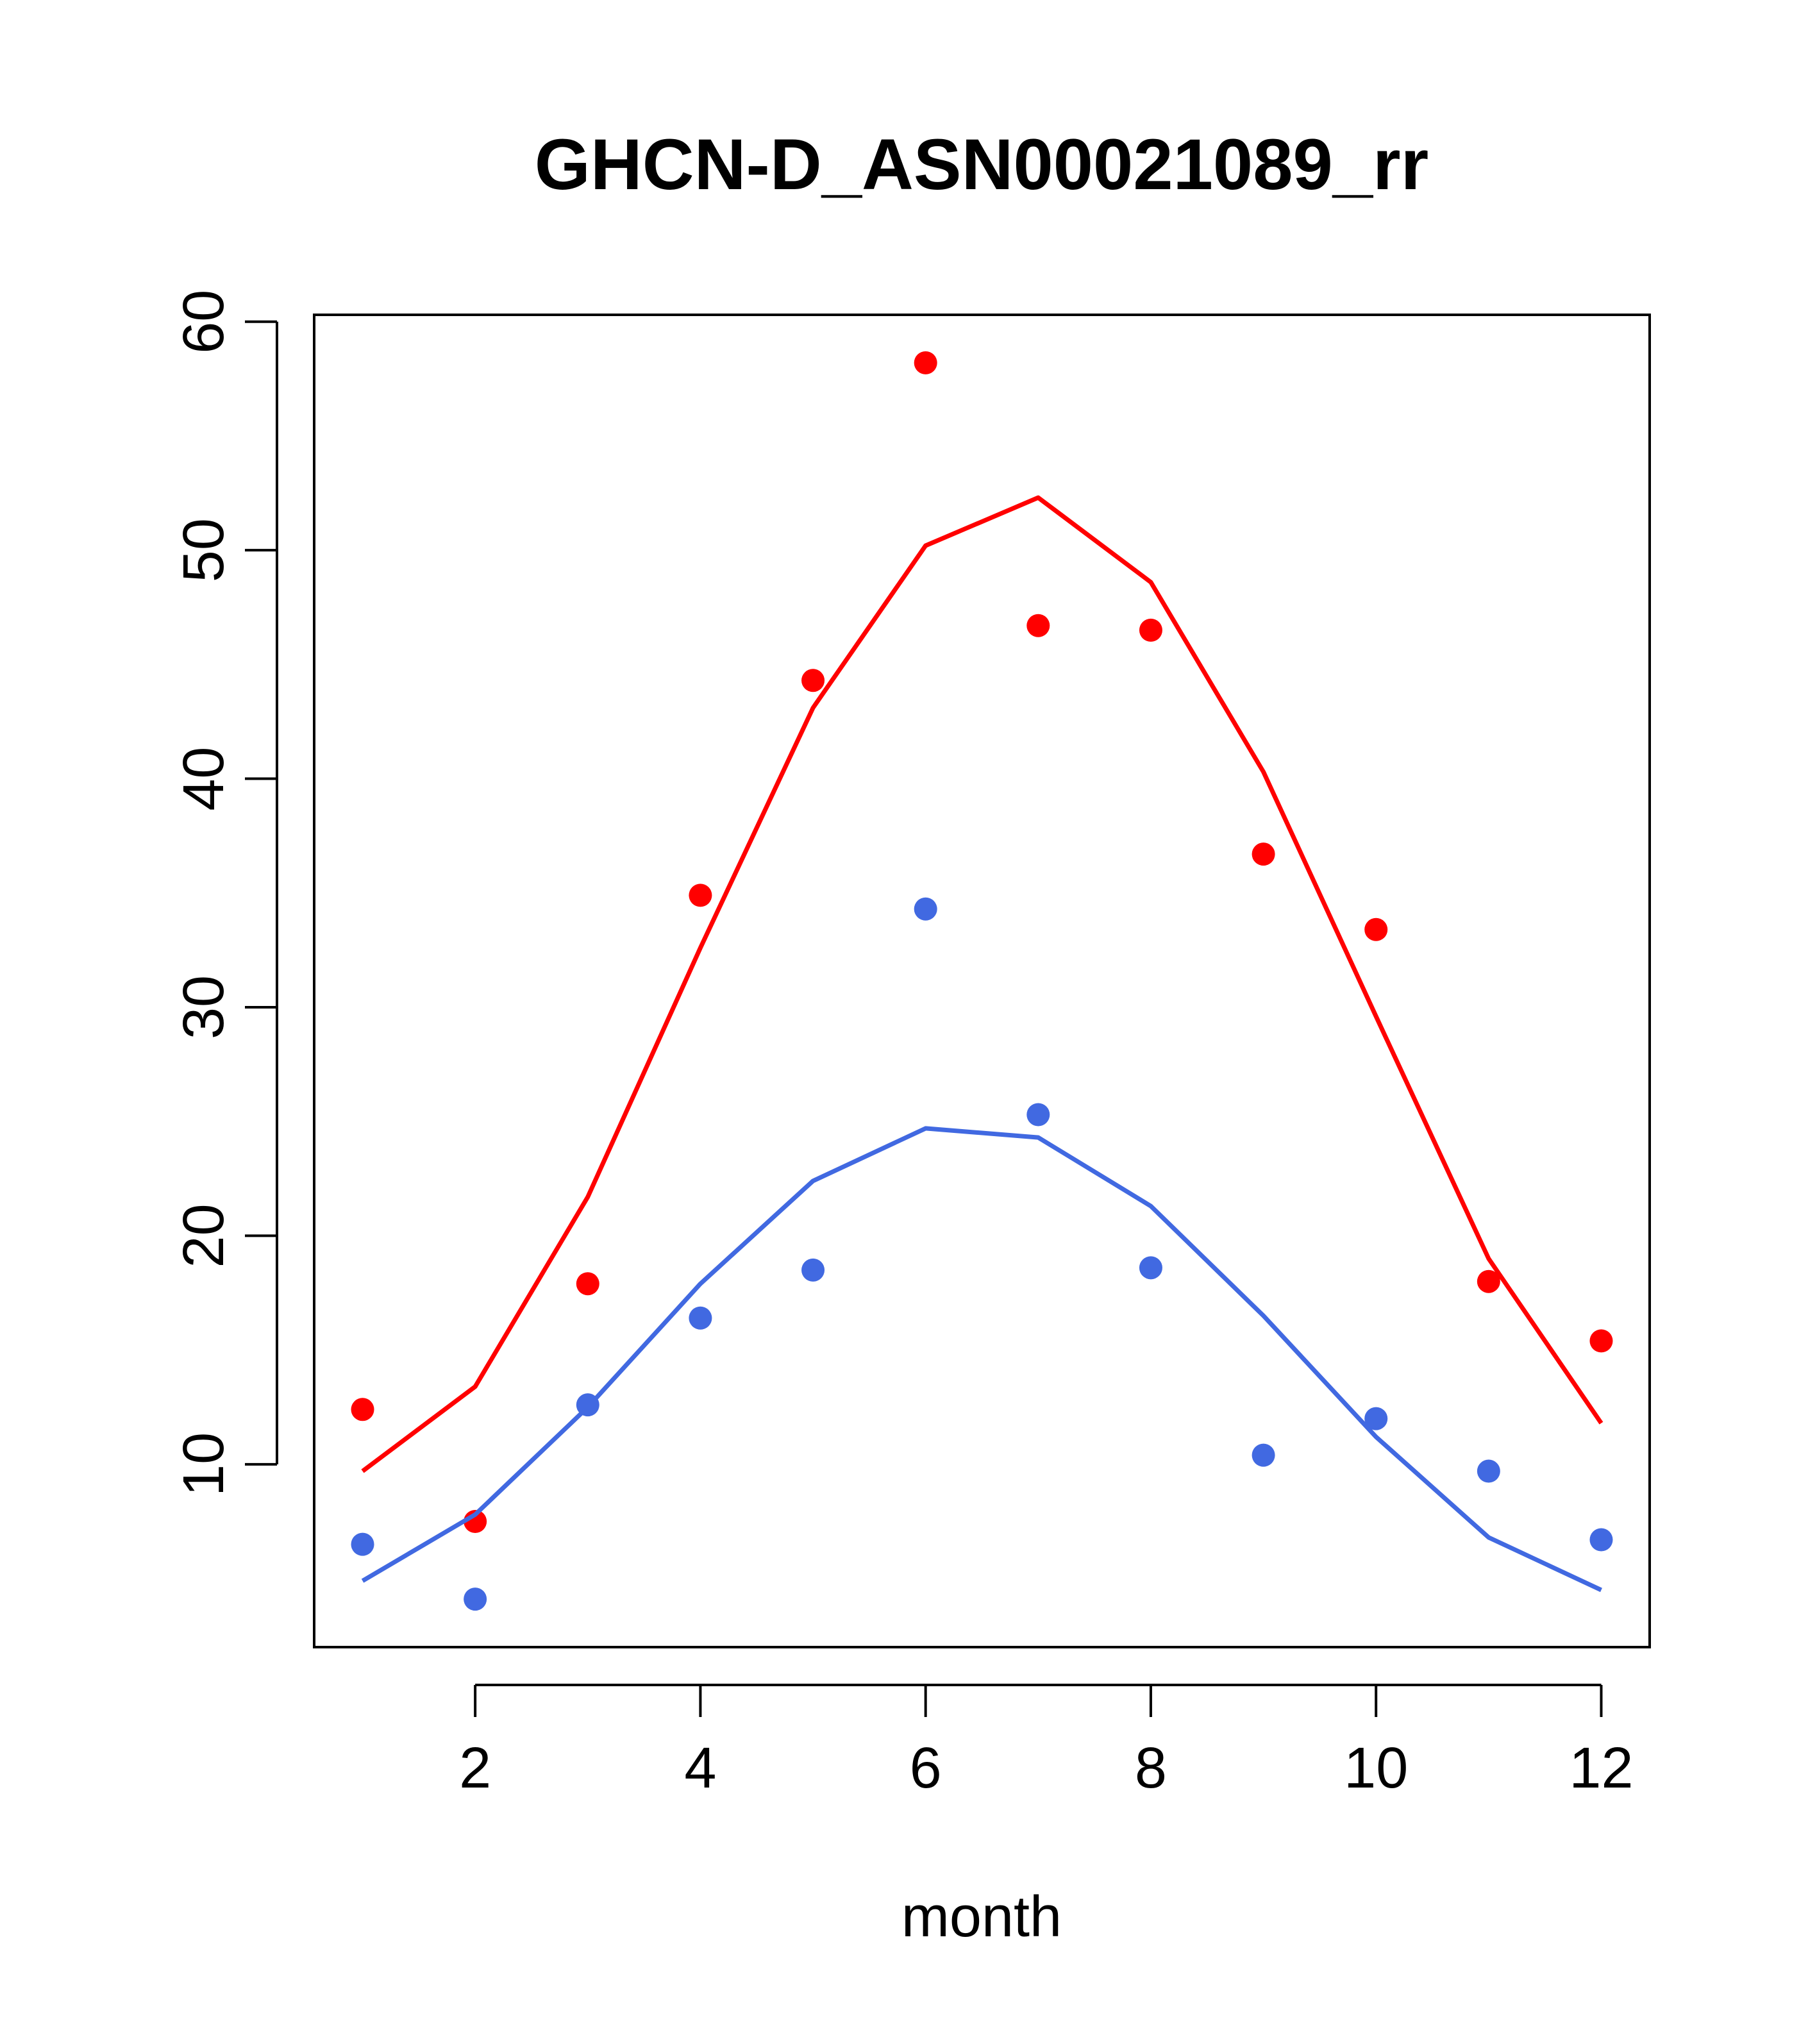 This screenshot has width=1817, height=2044. What do you see at coordinates (204, 550) in the screenshot?
I see `y-tick-label: 50` at bounding box center [204, 550].